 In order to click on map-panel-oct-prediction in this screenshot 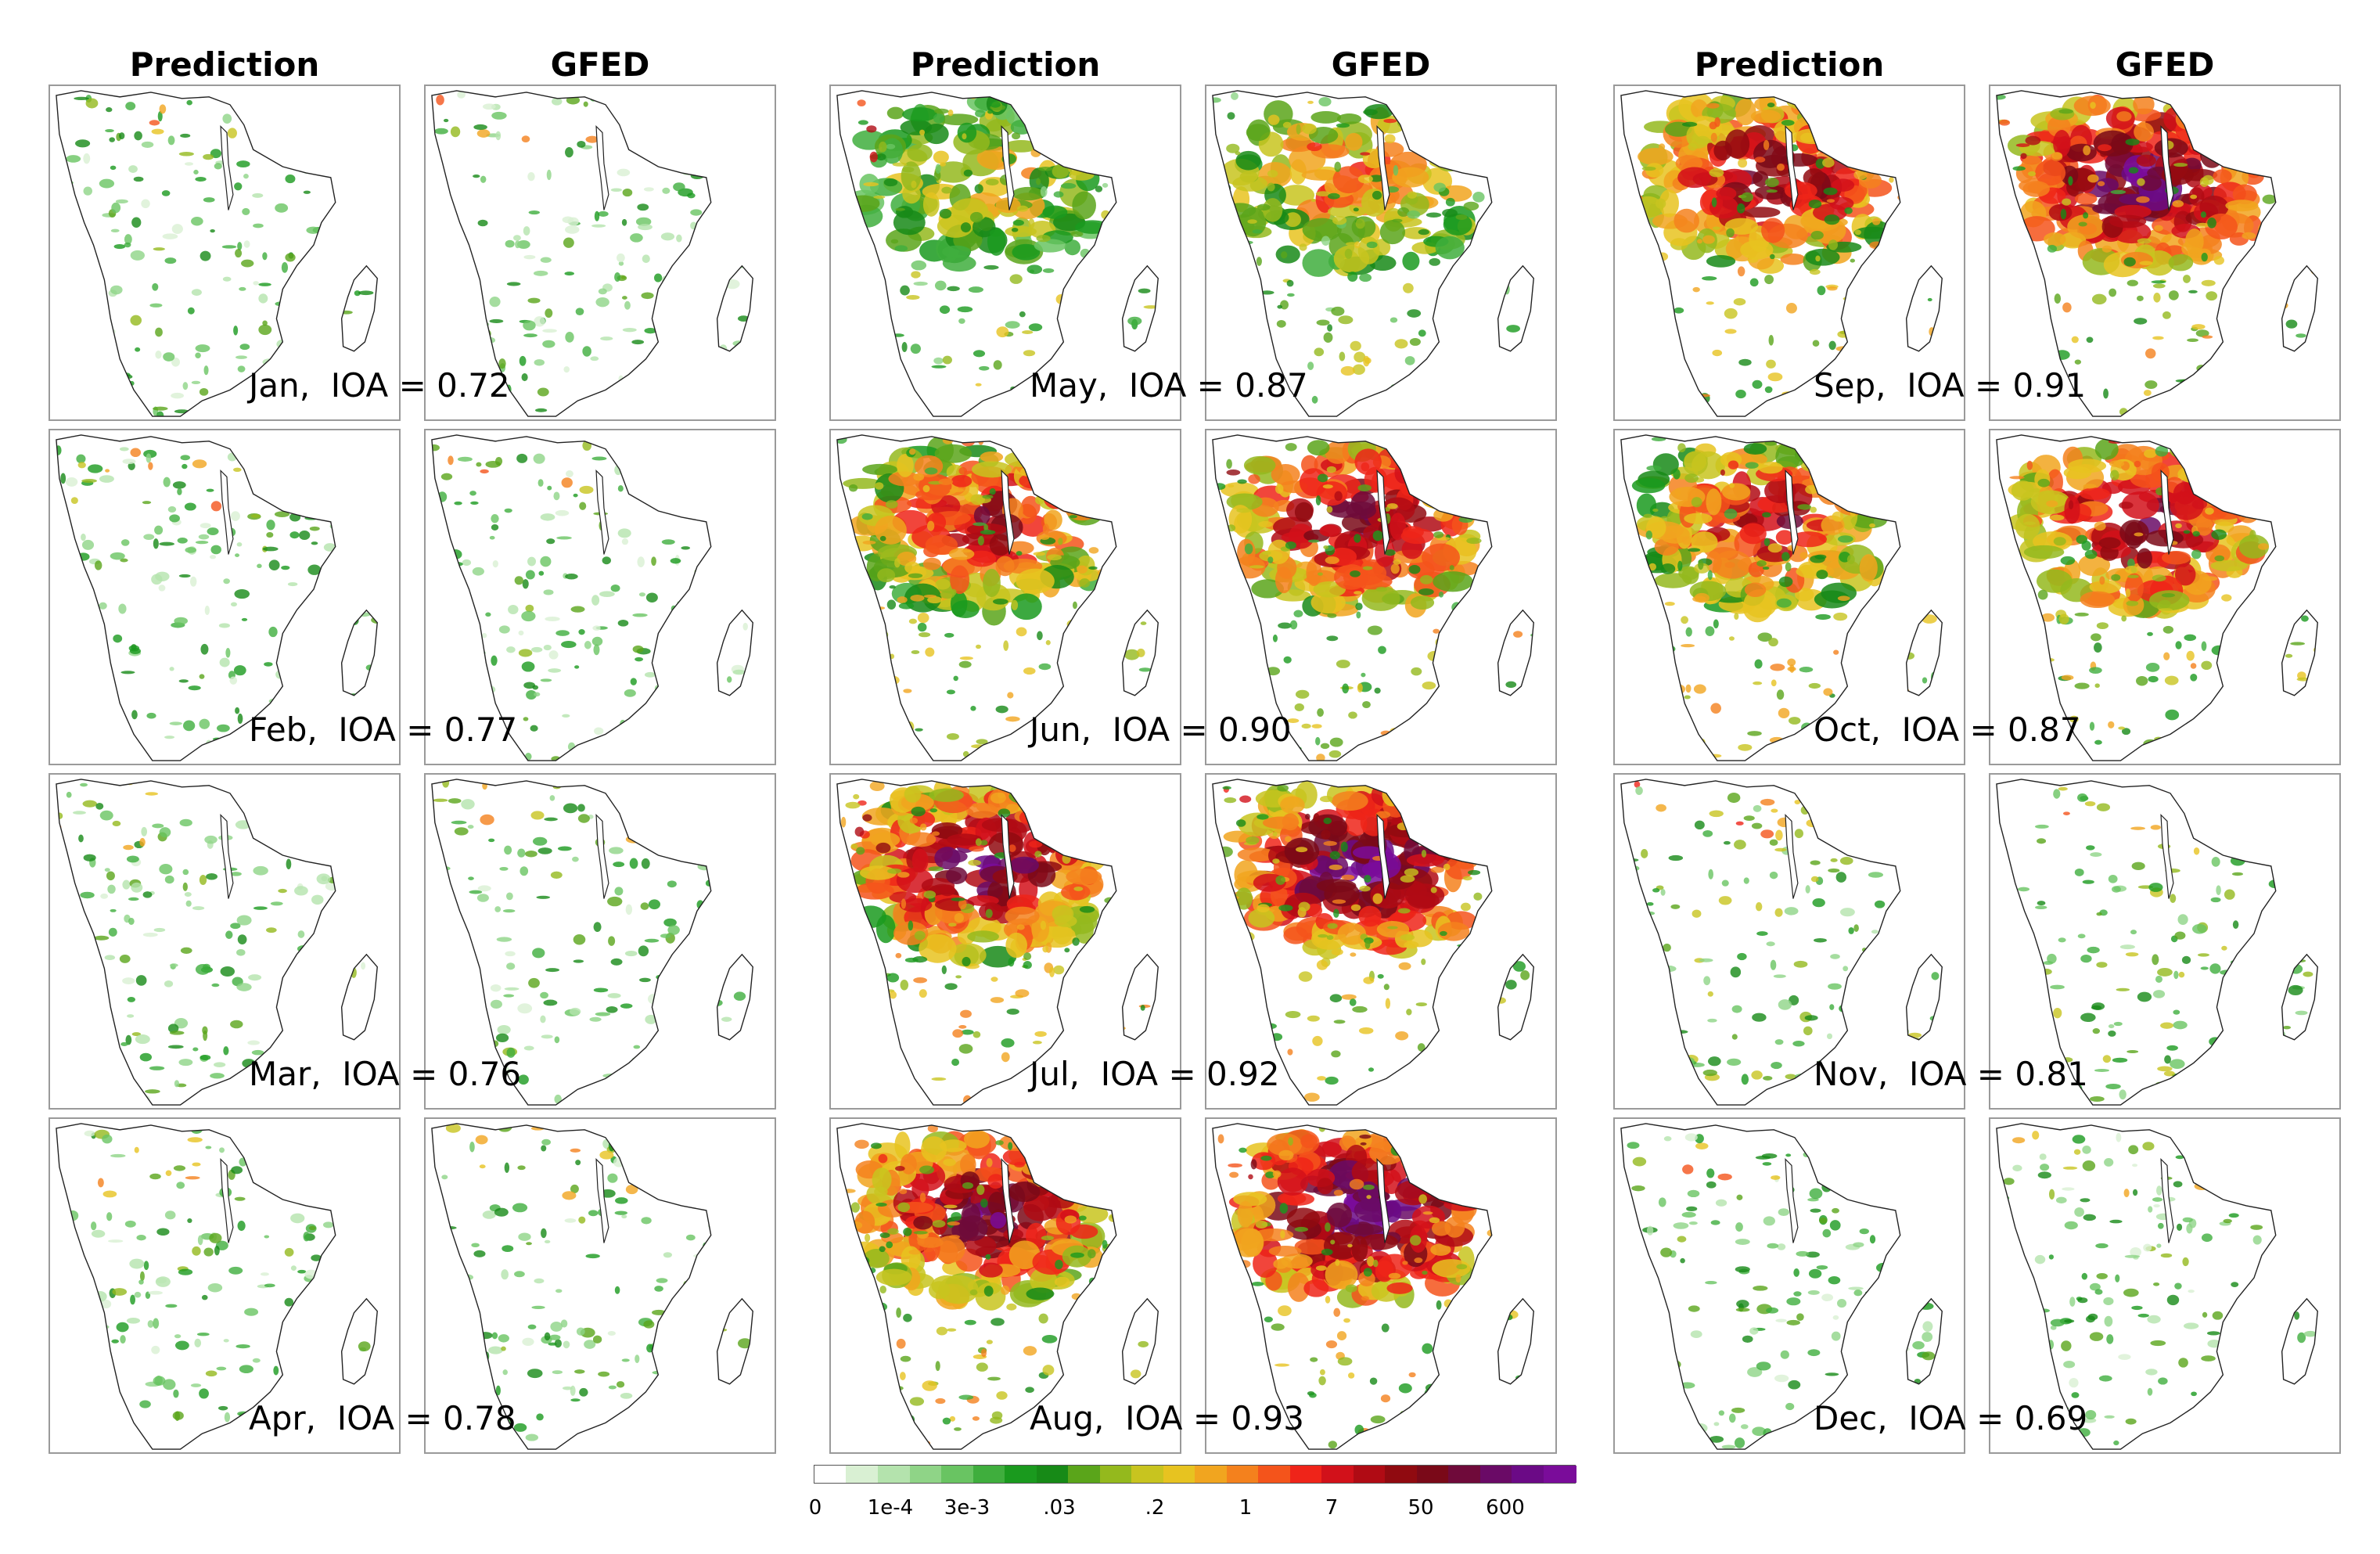, I will do `click(1789, 597)`.